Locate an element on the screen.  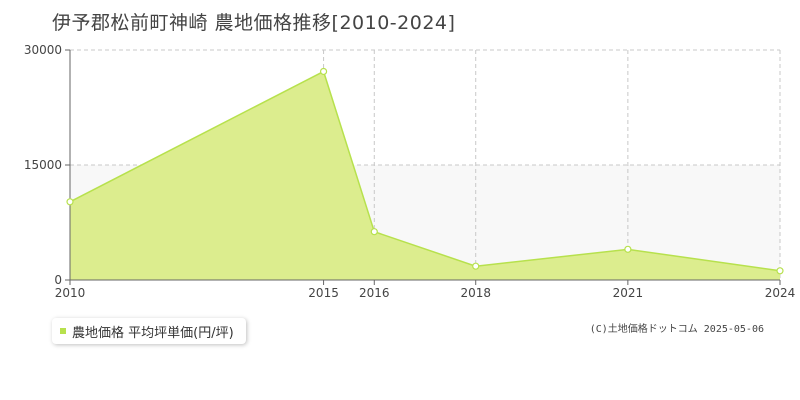
copyright-text: (C)土地価格ドットコム 2025-05-06 is located at coordinates (676, 329).